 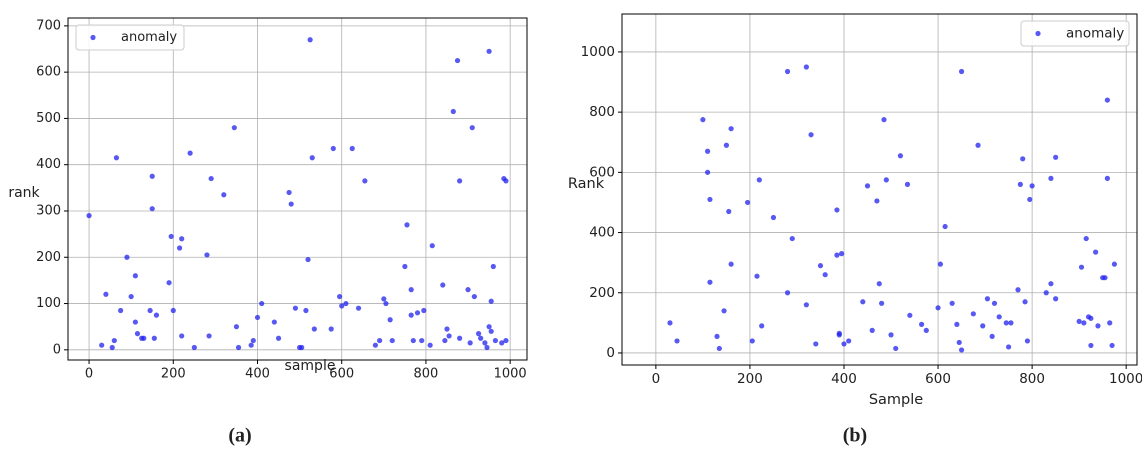 I want to click on legend-marker, so click(x=93, y=37).